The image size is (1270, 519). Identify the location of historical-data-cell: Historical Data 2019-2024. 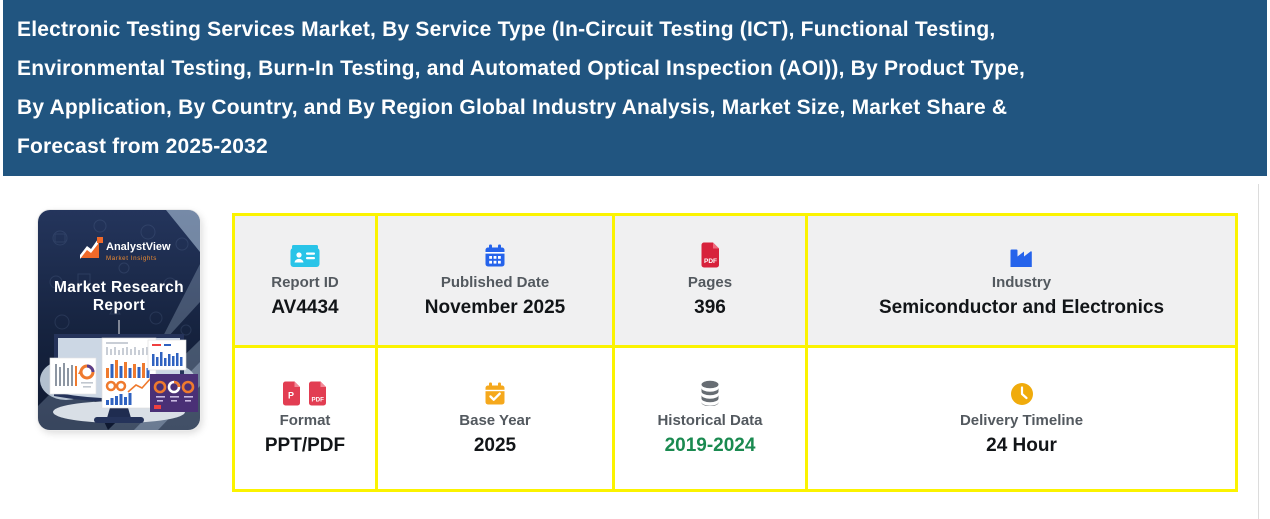
(711, 418).